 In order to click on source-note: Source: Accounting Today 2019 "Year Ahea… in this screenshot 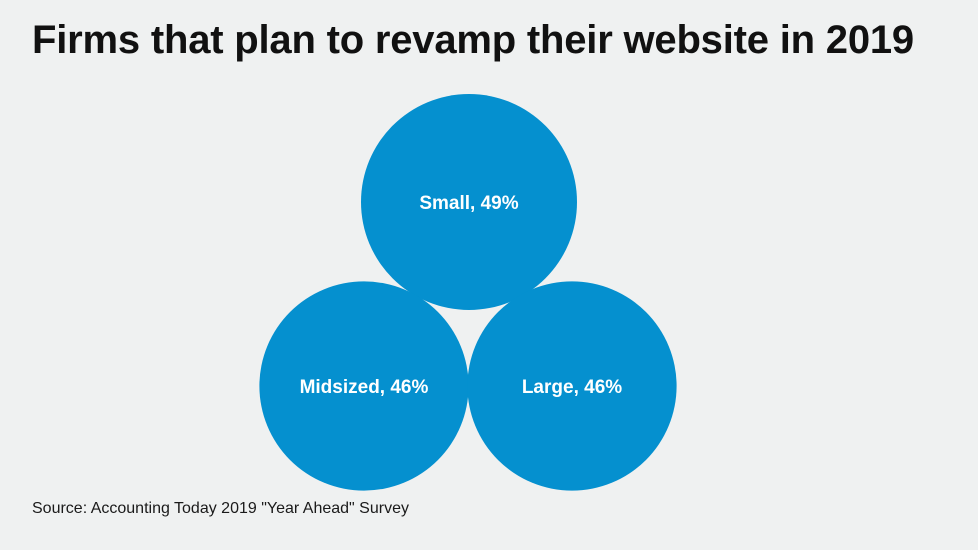, I will do `click(220, 508)`.